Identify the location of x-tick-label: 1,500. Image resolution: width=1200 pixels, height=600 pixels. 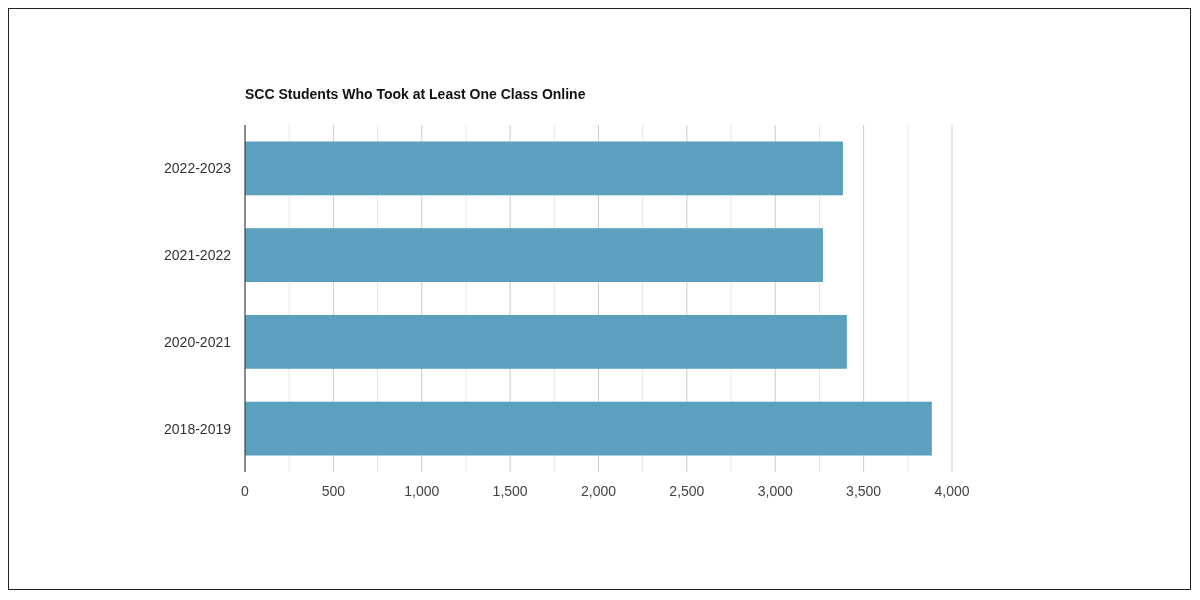
(510, 491).